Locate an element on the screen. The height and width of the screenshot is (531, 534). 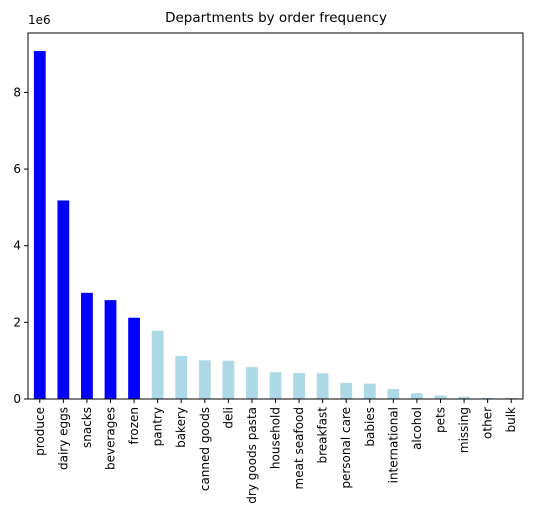
bar-beverages is located at coordinates (110, 349).